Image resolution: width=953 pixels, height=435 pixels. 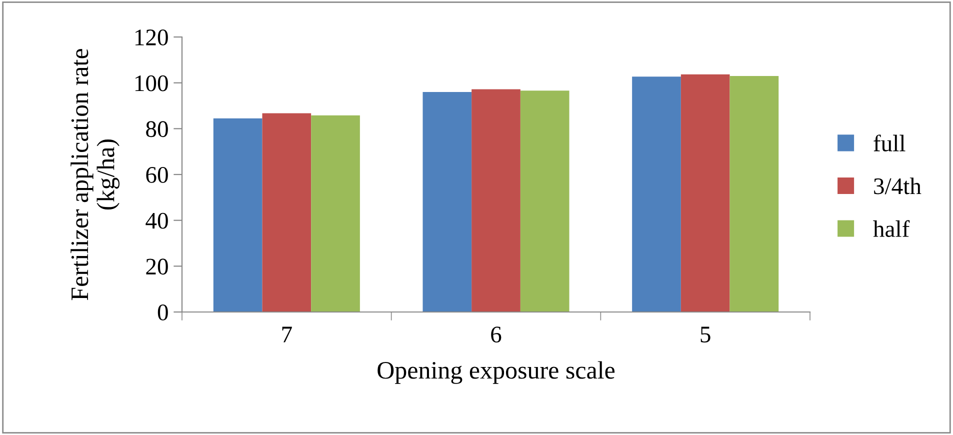 What do you see at coordinates (151, 83) in the screenshot?
I see `y-tick-label: 100` at bounding box center [151, 83].